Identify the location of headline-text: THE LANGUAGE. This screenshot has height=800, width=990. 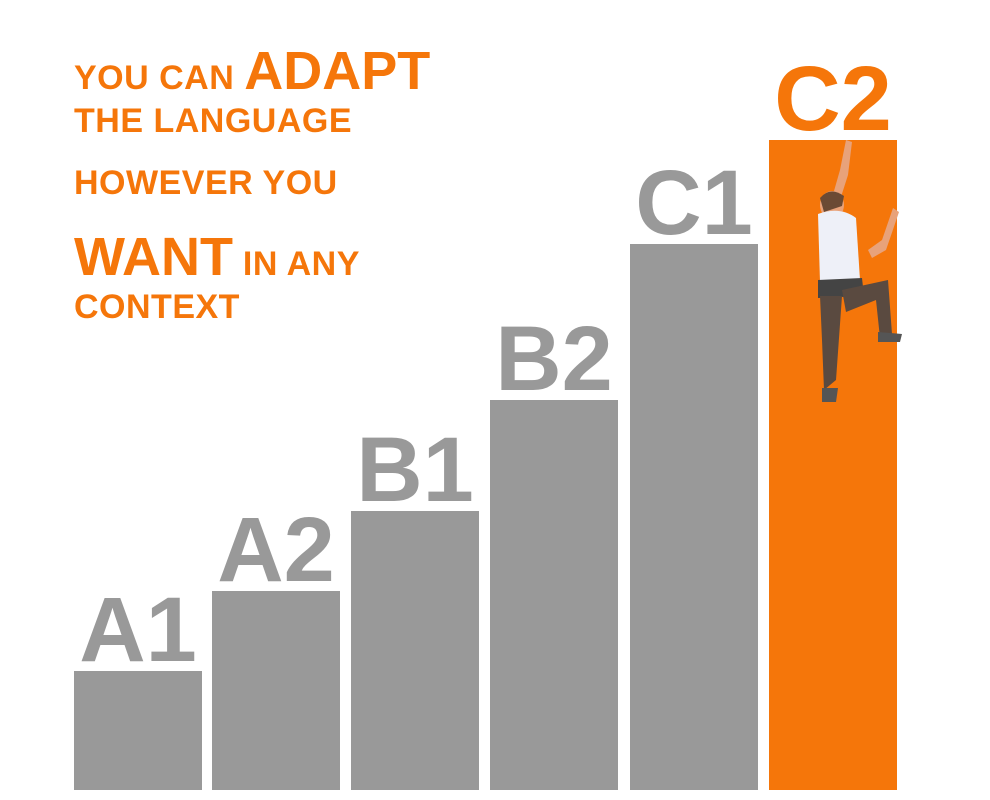
(213, 121).